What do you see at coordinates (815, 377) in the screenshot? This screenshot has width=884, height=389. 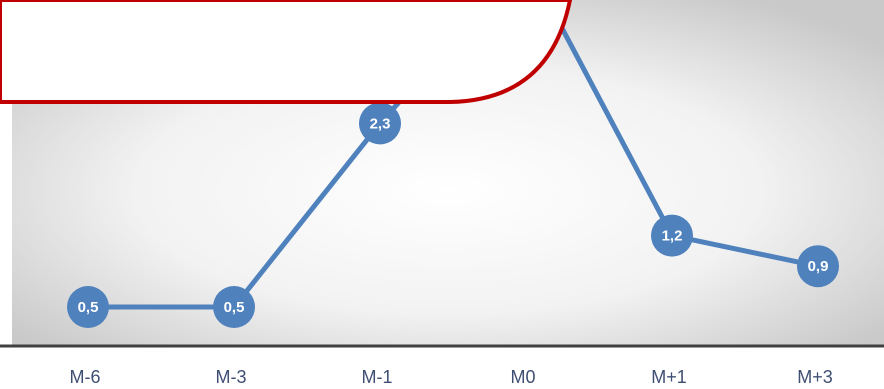 I see `x-tick-label: M+3` at bounding box center [815, 377].